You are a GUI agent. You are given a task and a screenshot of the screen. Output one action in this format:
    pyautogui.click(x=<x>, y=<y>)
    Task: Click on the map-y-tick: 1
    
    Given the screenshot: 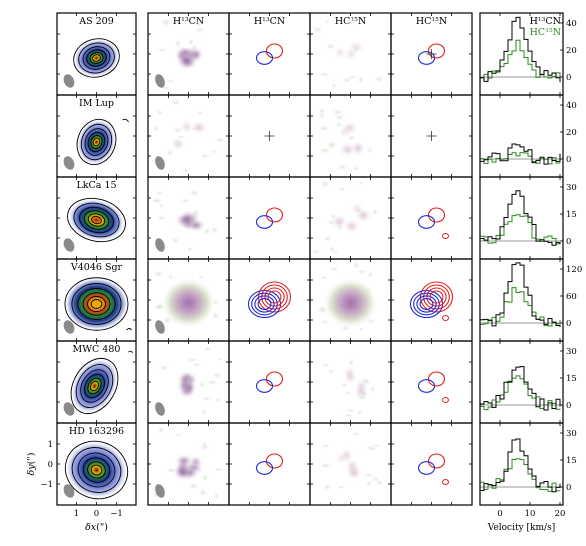 What is the action you would take?
    pyautogui.click(x=50, y=445)
    